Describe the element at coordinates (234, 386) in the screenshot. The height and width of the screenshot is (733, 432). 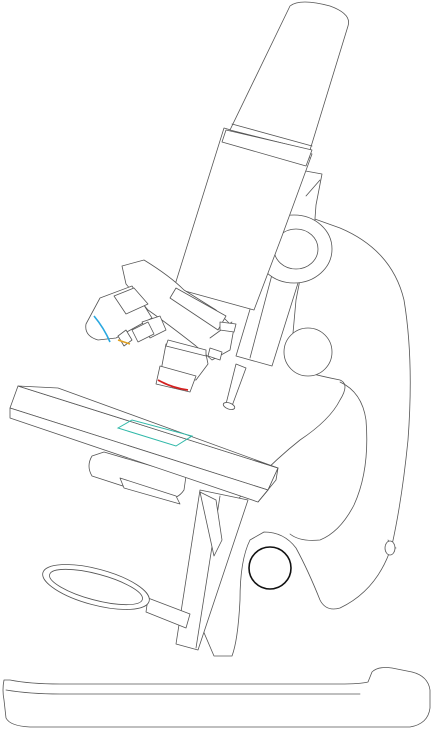
I see `adjustment-screw` at that location.